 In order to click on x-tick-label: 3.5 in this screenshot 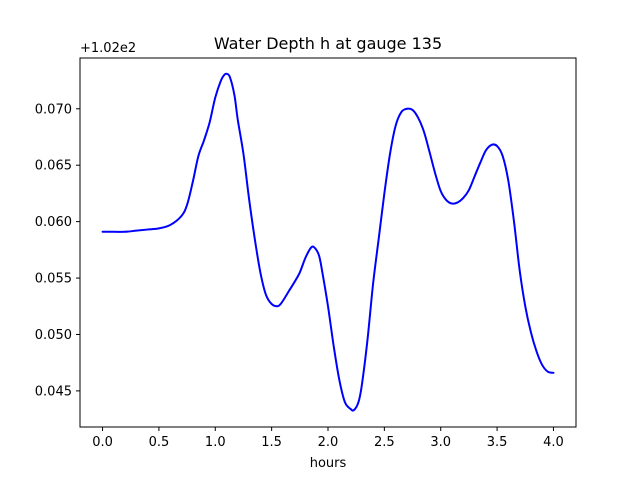, I will do `click(497, 442)`.